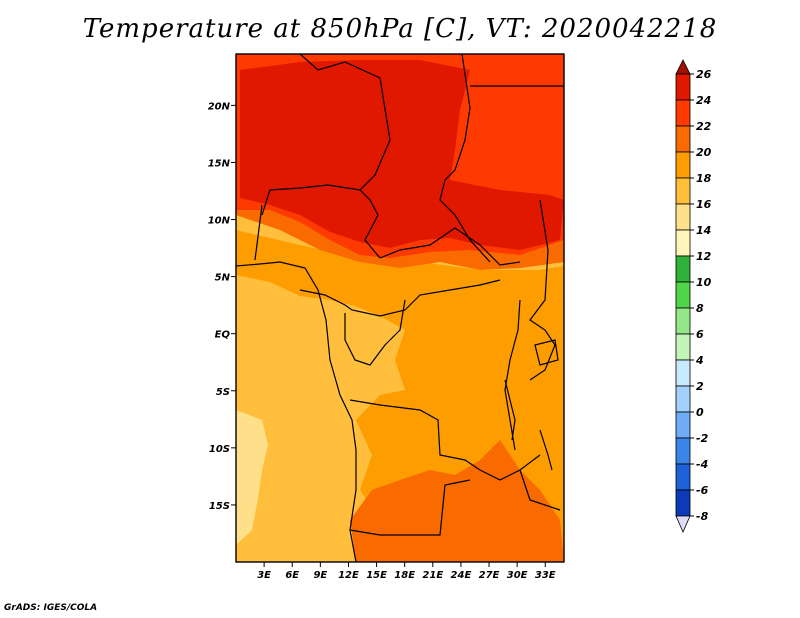 This screenshot has width=800, height=618. What do you see at coordinates (702, 438) in the screenshot?
I see `colorbar-label: -2` at bounding box center [702, 438].